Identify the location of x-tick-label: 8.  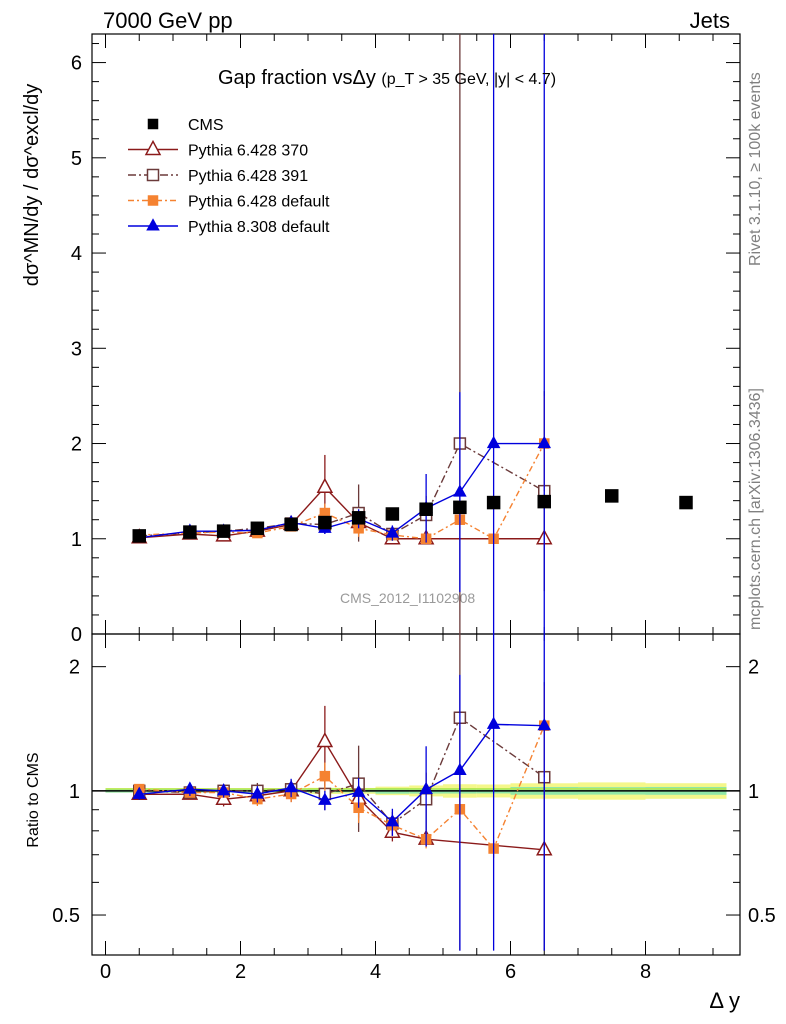
(645, 972).